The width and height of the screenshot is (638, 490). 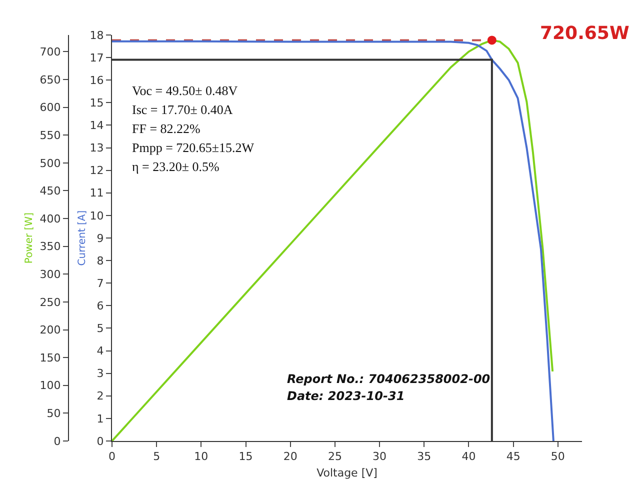 I want to click on y2-tick-label: 13, so click(x=97, y=148).